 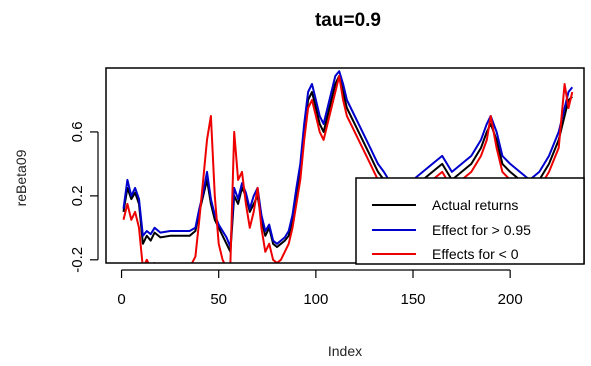 I want to click on y-tick-label: -0.2, so click(x=77, y=260).